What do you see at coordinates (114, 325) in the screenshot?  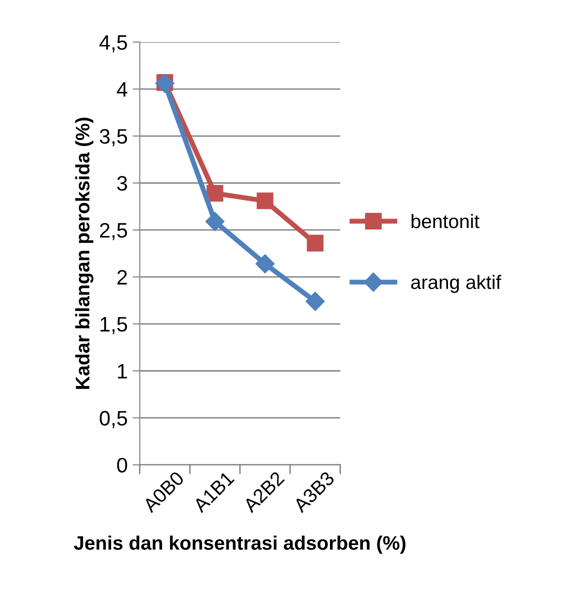 I see `y-tick-label: 1,5` at bounding box center [114, 325].